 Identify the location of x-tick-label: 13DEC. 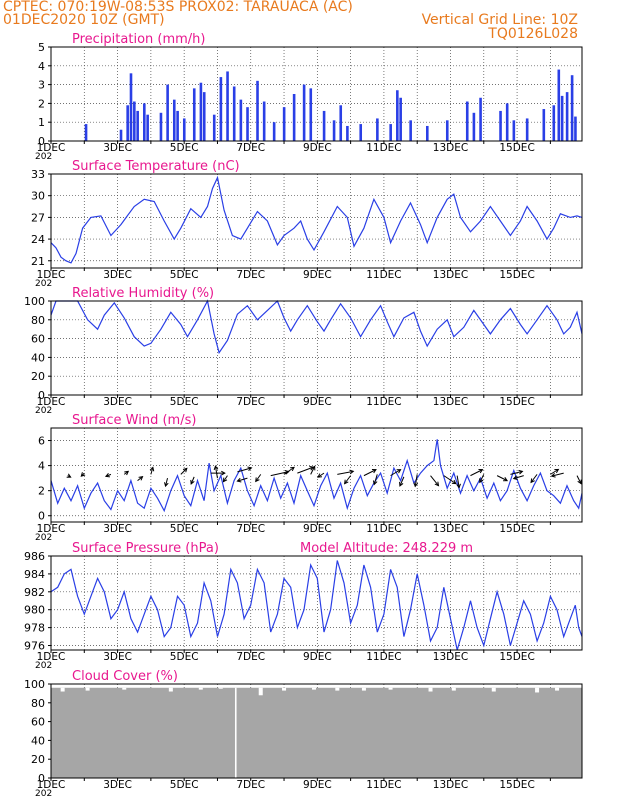
(450, 402).